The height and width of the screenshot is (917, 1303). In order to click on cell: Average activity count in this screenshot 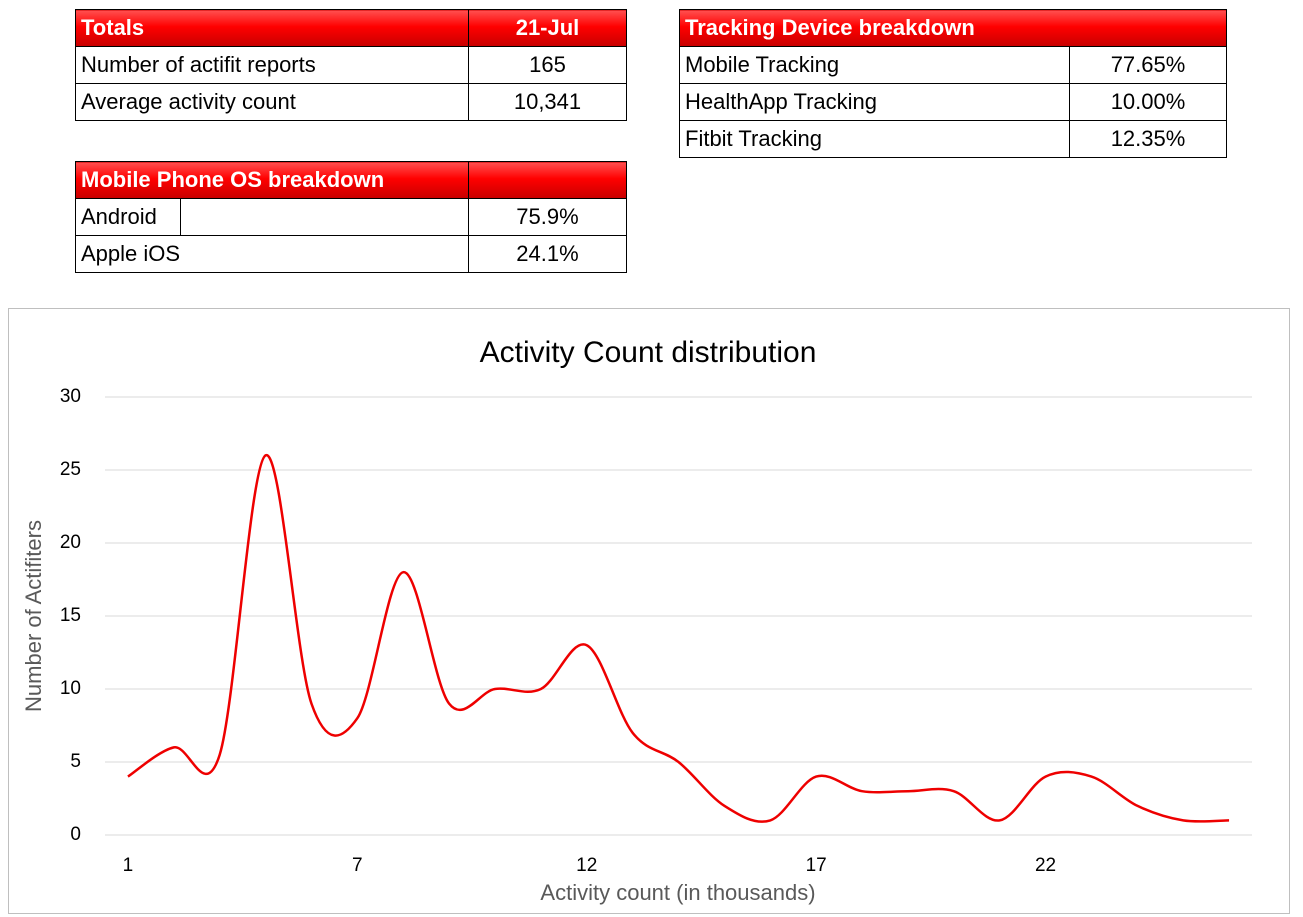, I will do `click(272, 102)`.